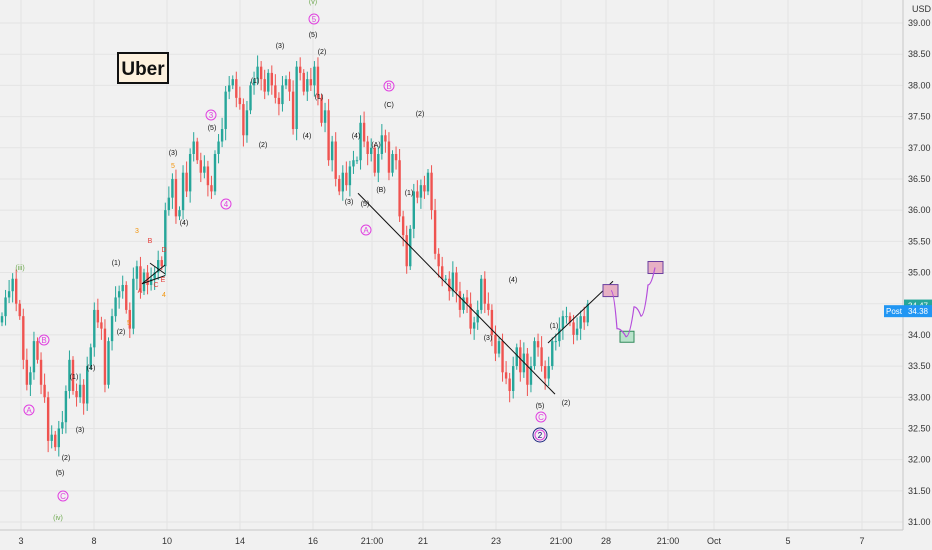  I want to click on wave-label: (C), so click(389, 105).